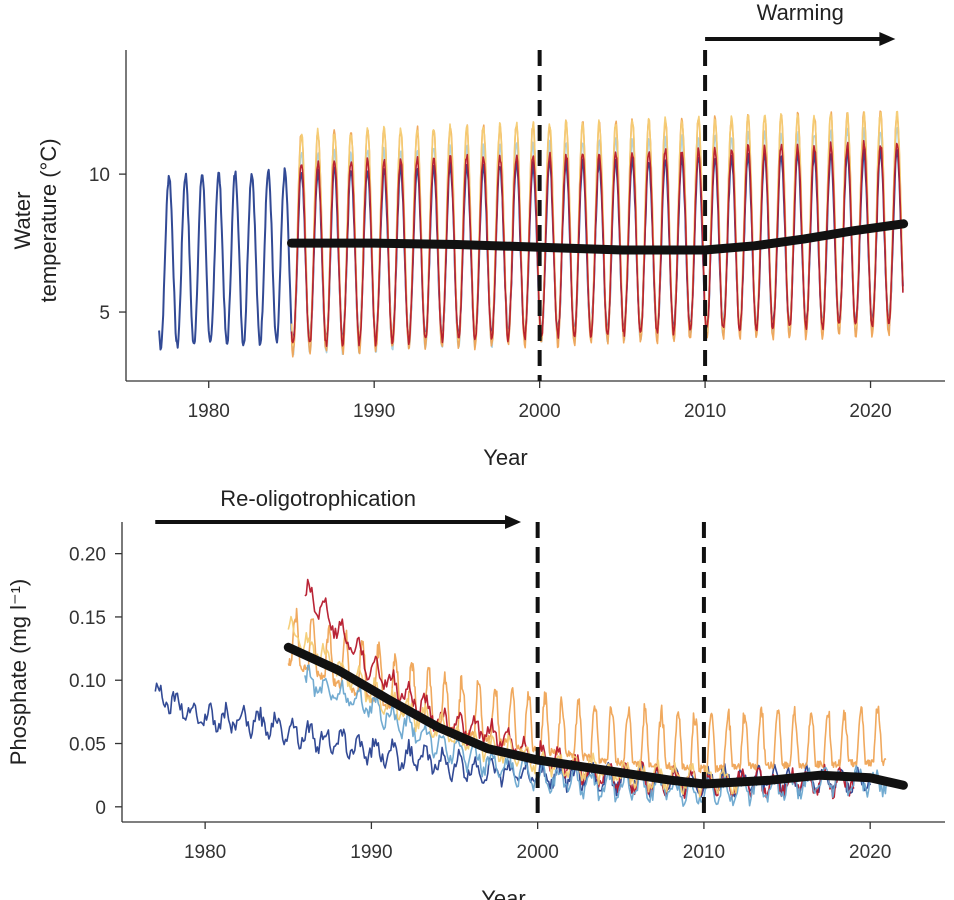 The image size is (954, 900). Describe the element at coordinates (87, 681) in the screenshot. I see `y-tick-label: 0.10` at that location.